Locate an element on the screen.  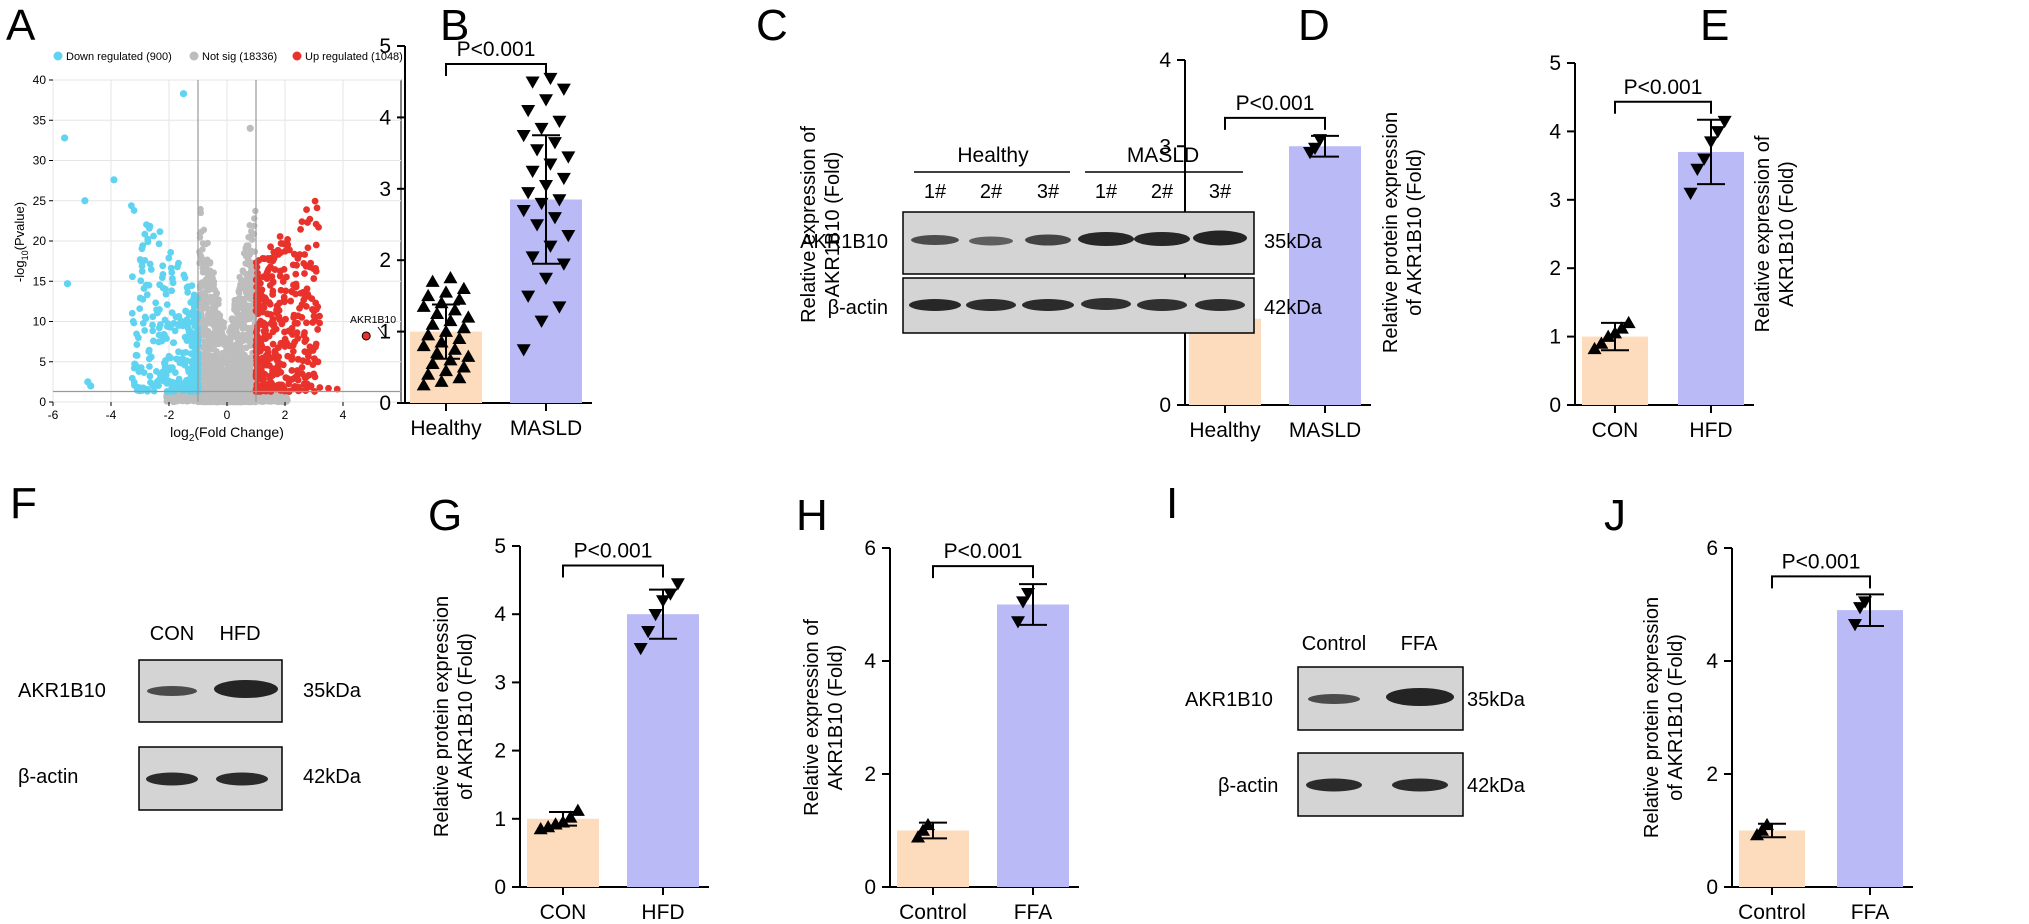
blot-f-lane-hfd: HFD is located at coordinates (239, 634).